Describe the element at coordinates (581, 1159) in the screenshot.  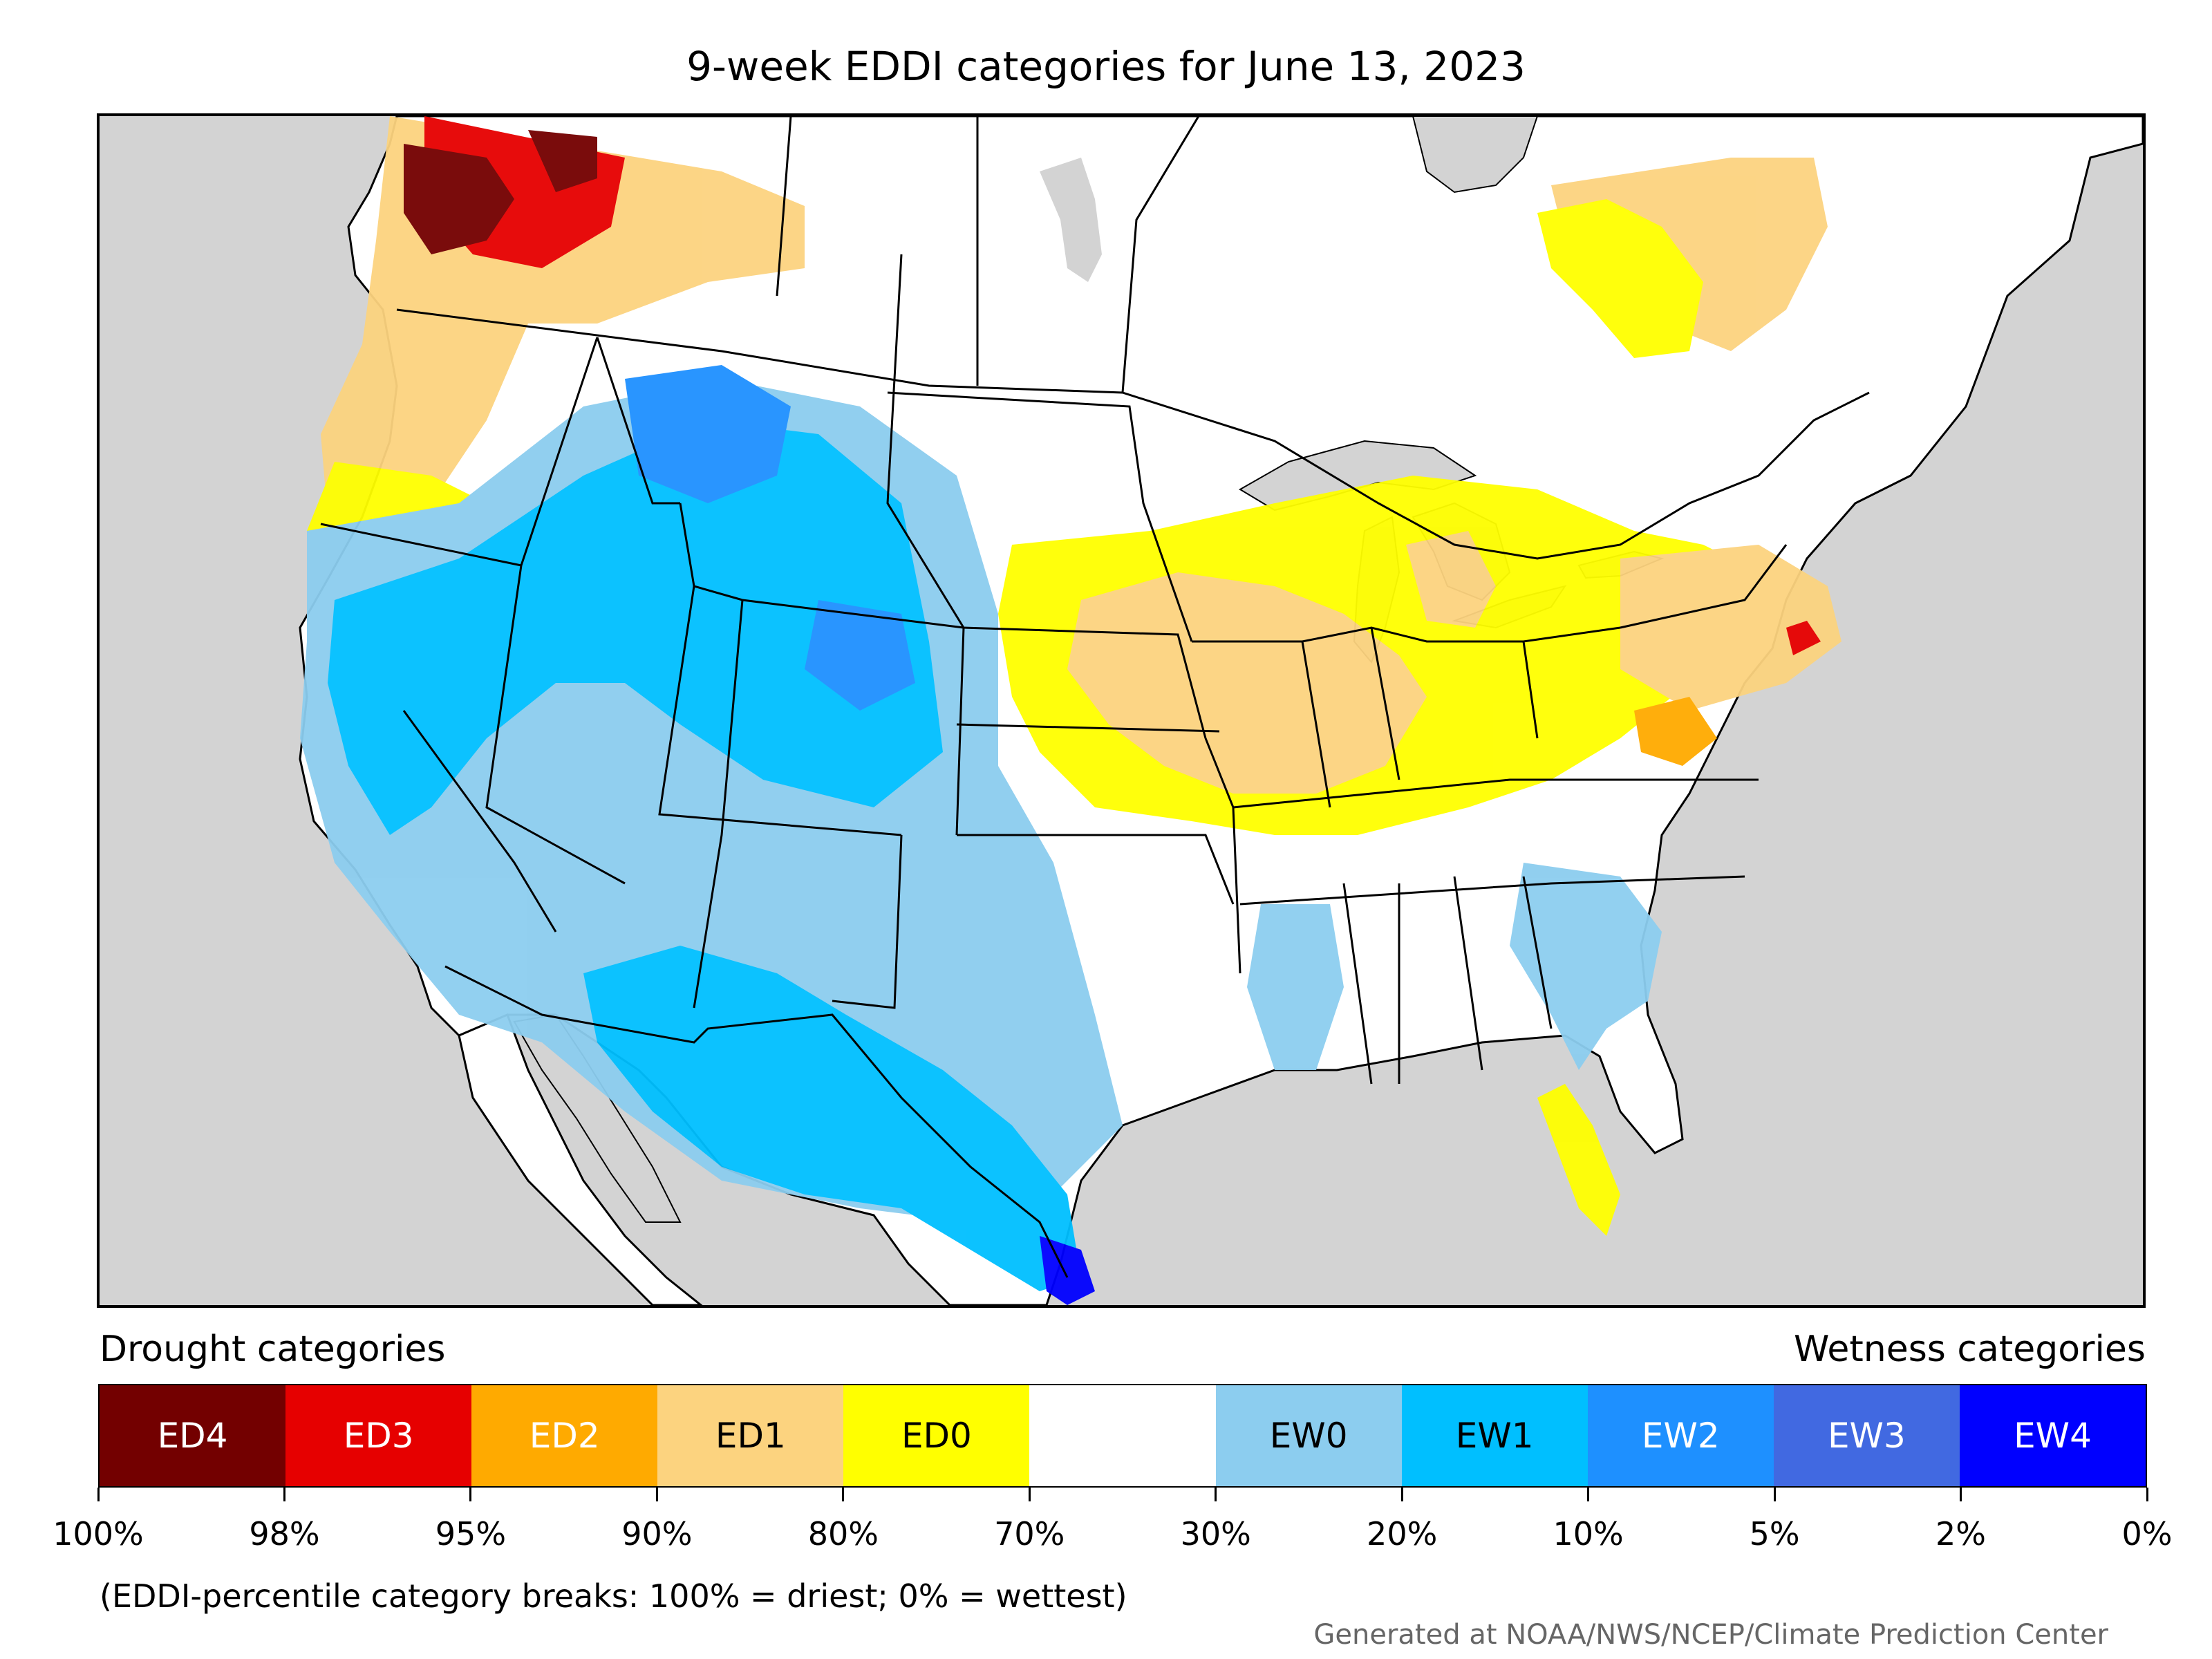
I see `land-baja` at that location.